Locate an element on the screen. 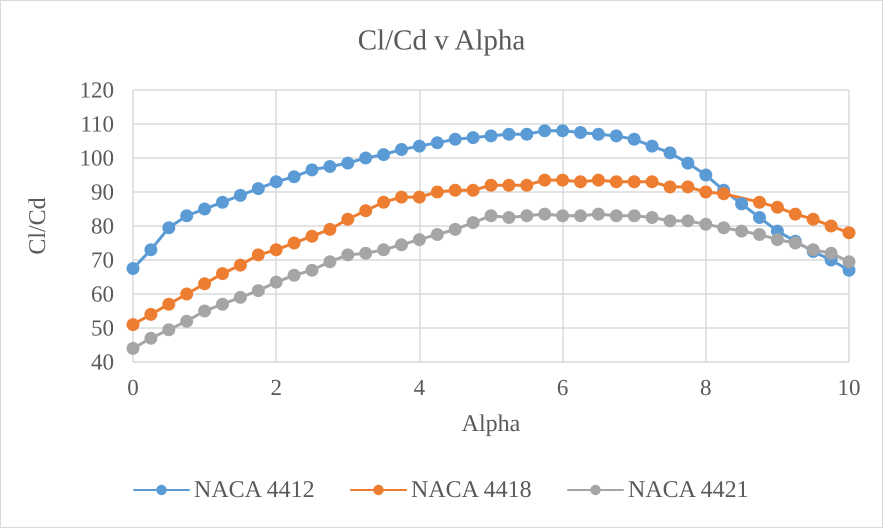 This screenshot has width=883, height=528. x-axis-title: Alpha is located at coordinates (491, 424).